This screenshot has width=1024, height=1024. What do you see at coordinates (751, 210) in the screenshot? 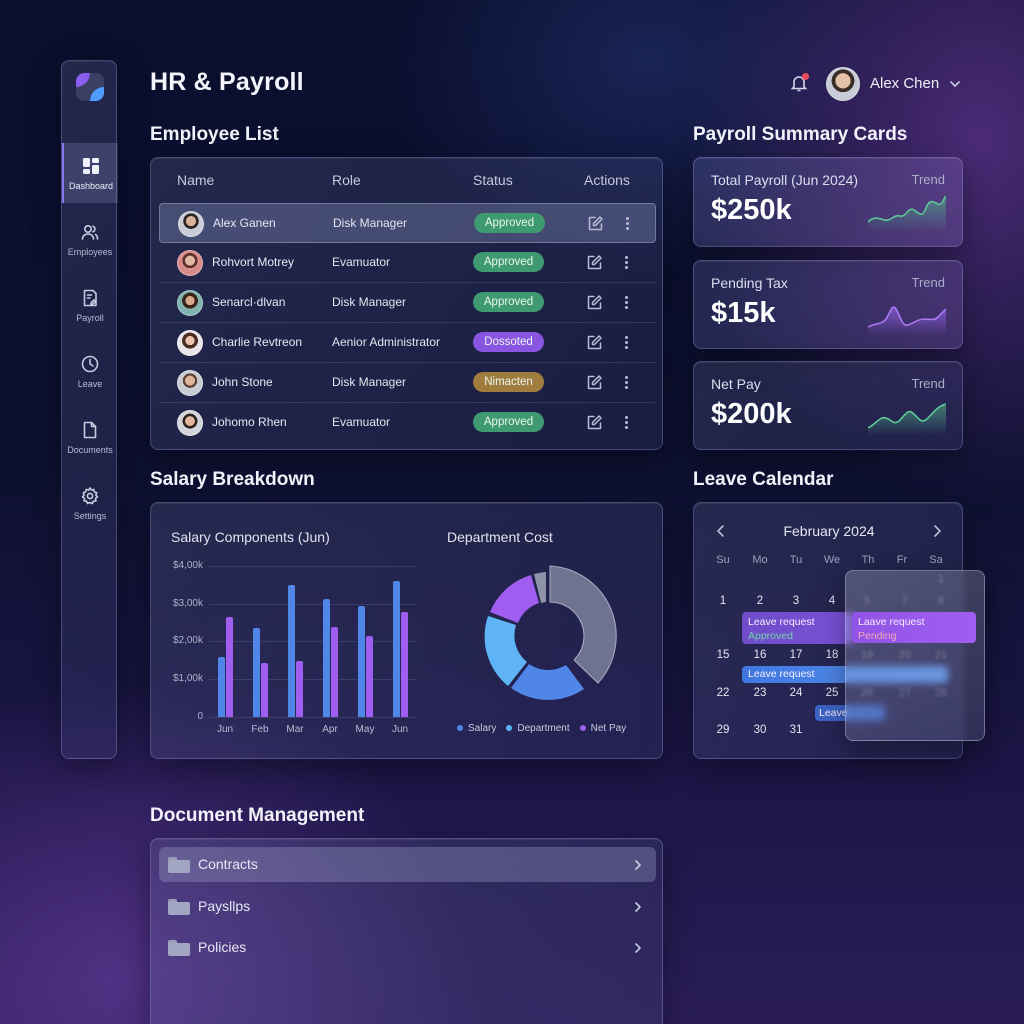
I see `summary-card-value: $250k` at bounding box center [751, 210].